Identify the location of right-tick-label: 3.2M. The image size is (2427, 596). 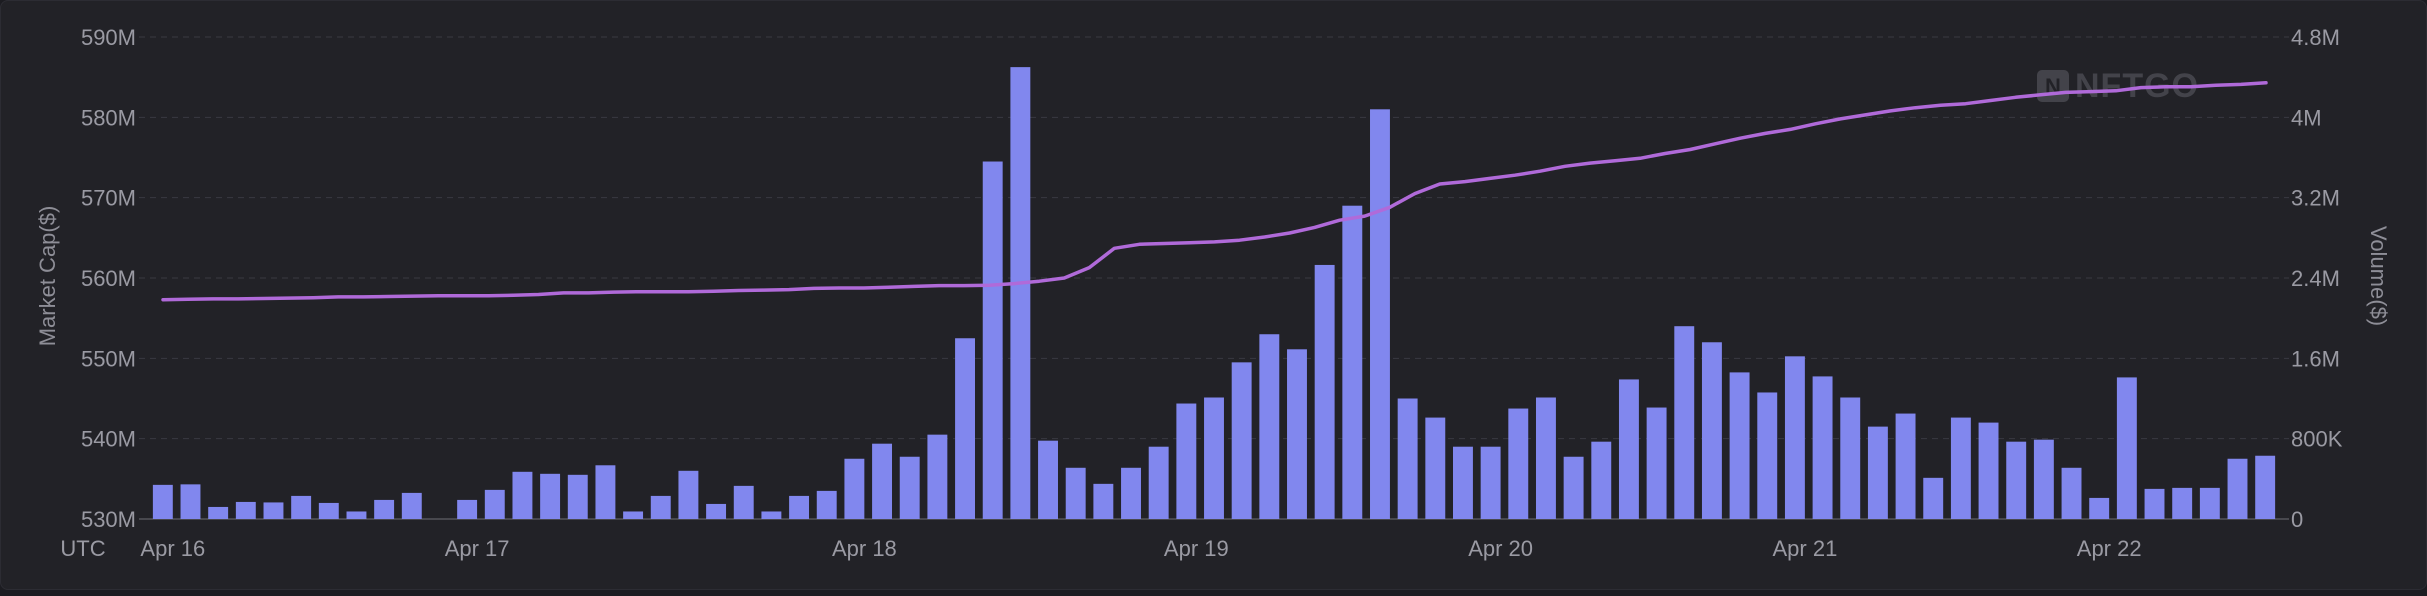
(2315, 198).